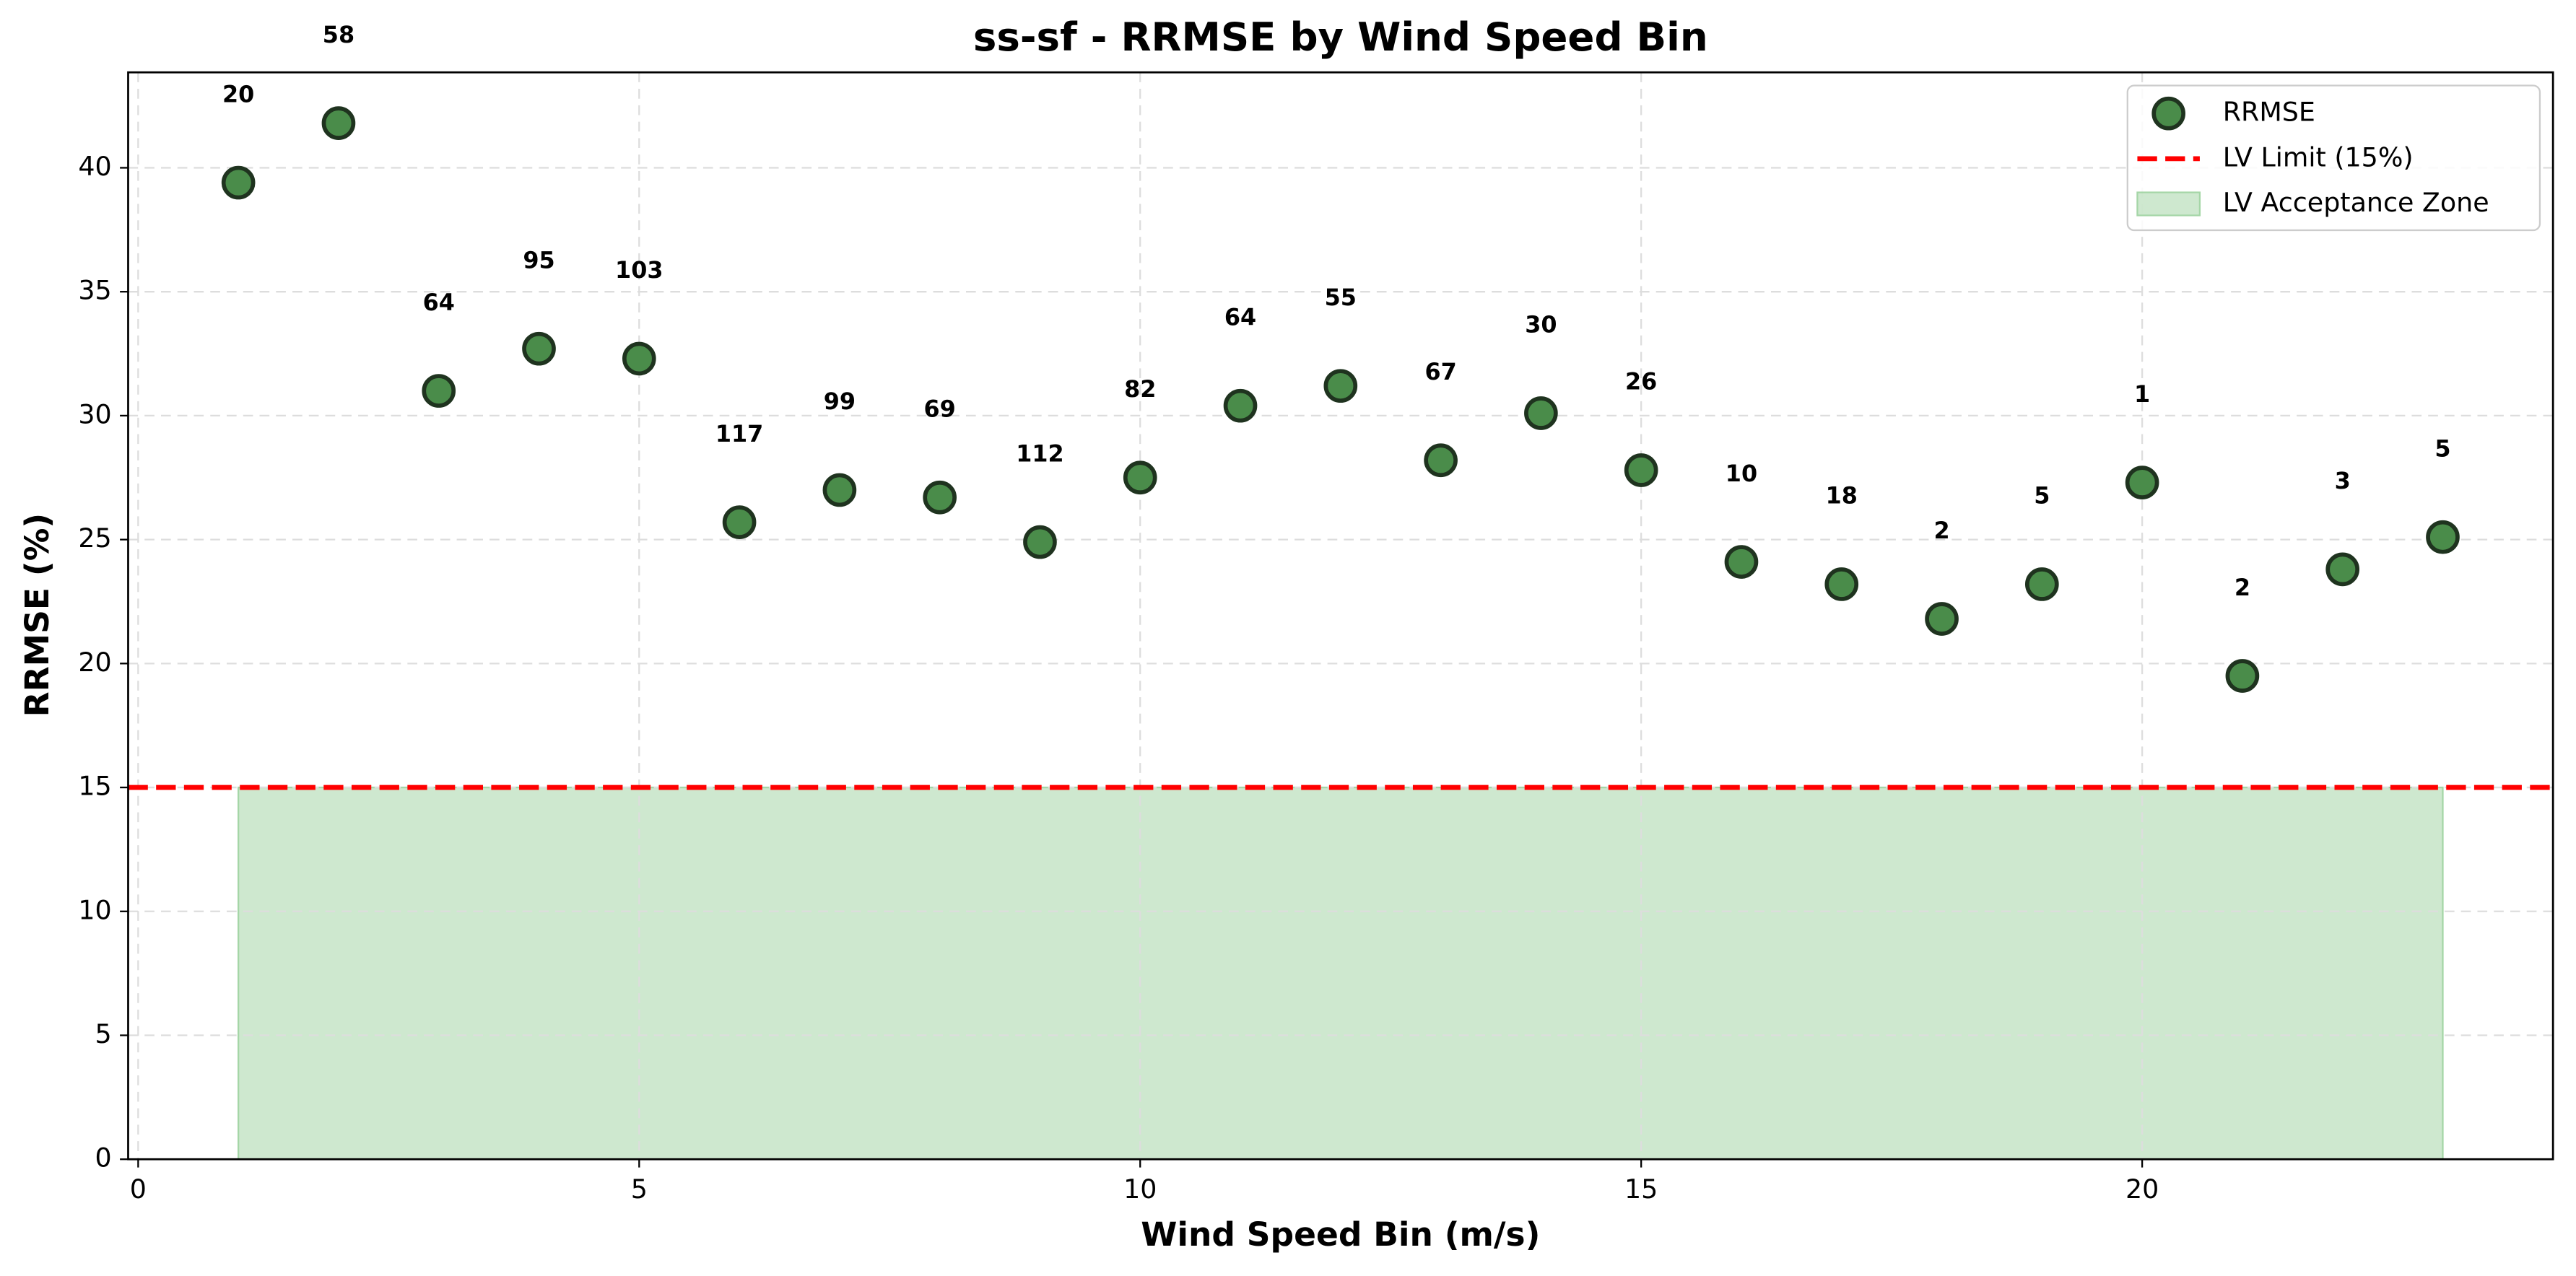 Image resolution: width=2576 pixels, height=1276 pixels. I want to click on y-tick-label: 35, so click(94, 290).